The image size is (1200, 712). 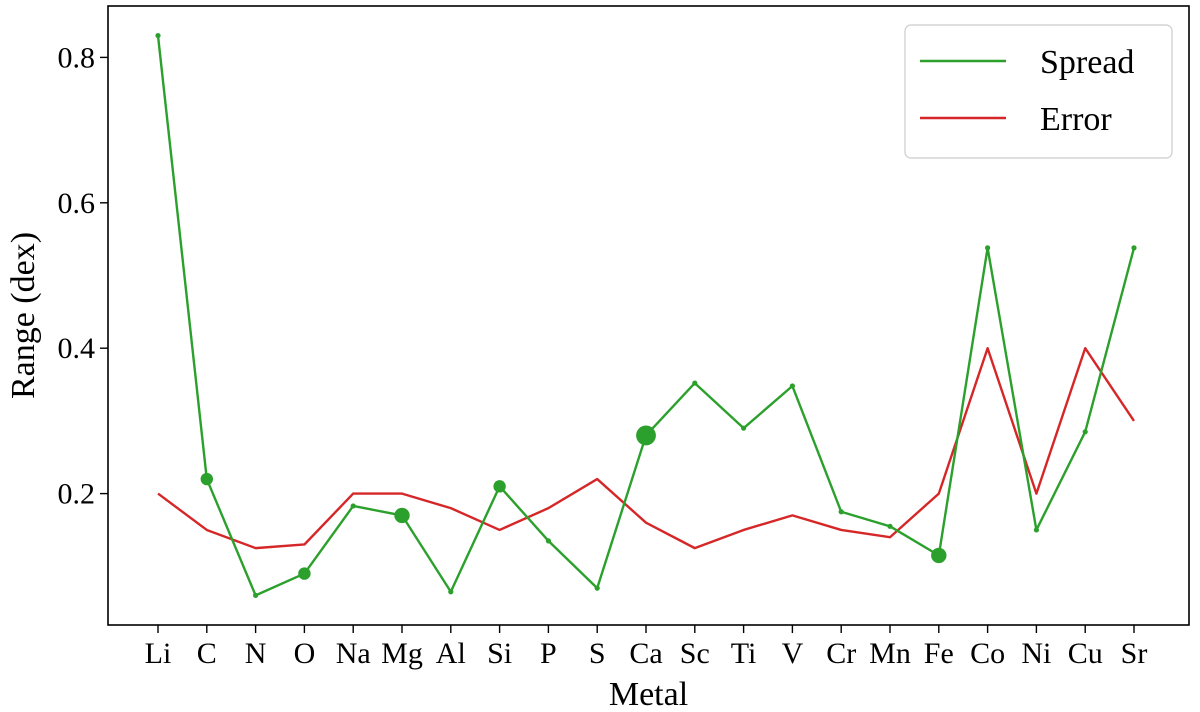 I want to click on x-tick-label: Ca, so click(x=645, y=653).